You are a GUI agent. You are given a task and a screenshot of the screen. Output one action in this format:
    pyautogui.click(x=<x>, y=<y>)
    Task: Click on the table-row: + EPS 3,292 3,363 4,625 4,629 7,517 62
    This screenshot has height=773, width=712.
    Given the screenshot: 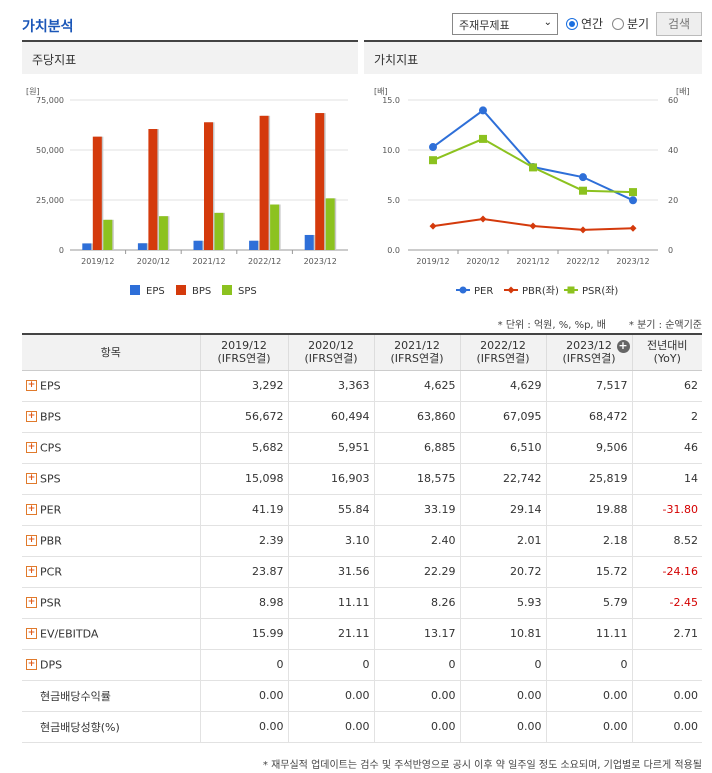 What is the action you would take?
    pyautogui.click(x=362, y=386)
    